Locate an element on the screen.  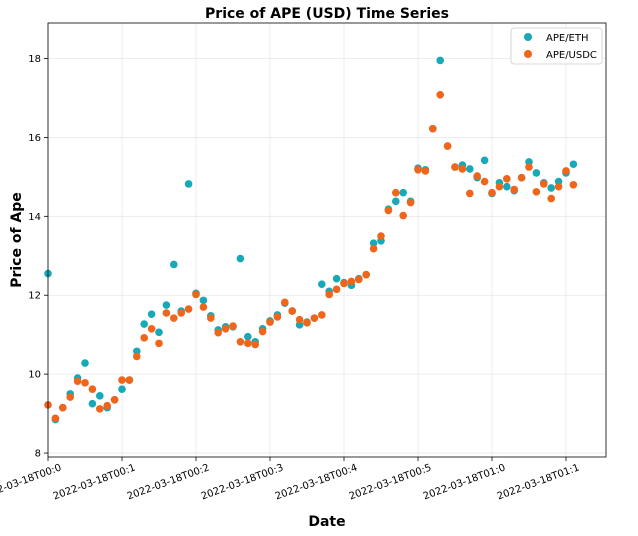
y-tick-label: 14 is located at coordinates (34, 217).